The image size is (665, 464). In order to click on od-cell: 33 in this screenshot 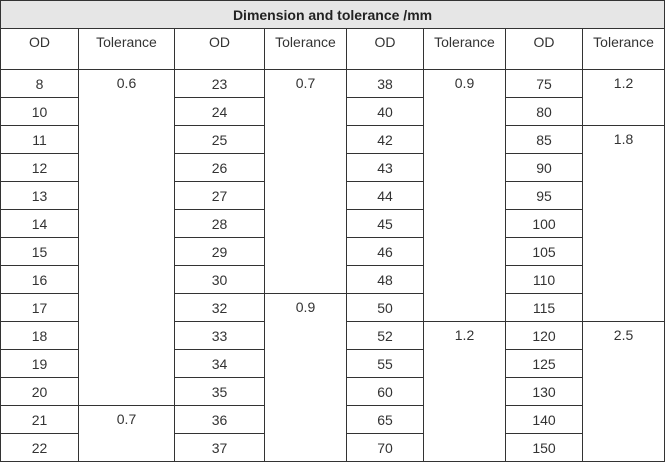, I will do `click(219, 335)`.